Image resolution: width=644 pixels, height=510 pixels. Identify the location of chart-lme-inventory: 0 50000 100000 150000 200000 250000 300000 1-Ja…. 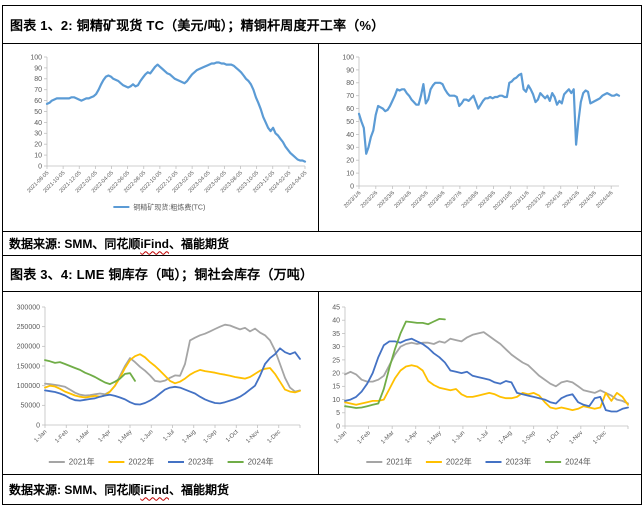
(159, 385).